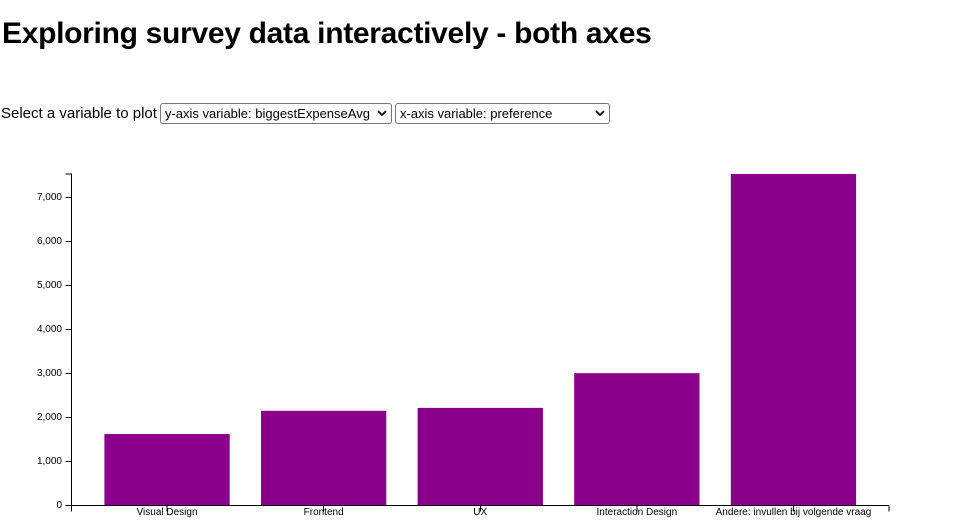  I want to click on y-tick-label: 3,000, so click(49, 373).